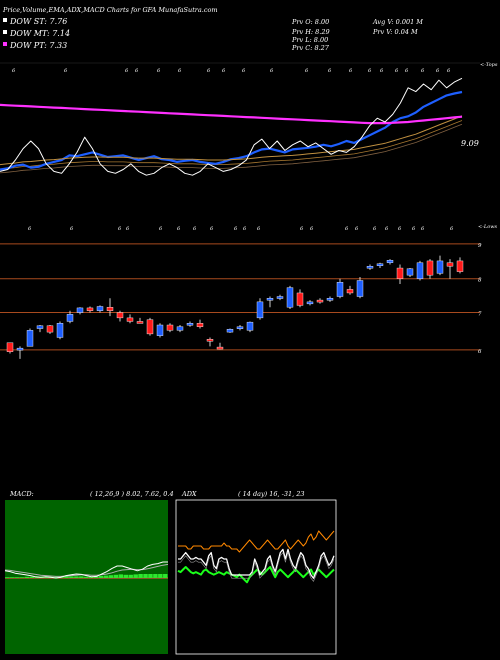 This screenshot has height=660, width=500. What do you see at coordinates (137, 71) in the screenshot?
I see `ema-tick-3: 6` at bounding box center [137, 71].